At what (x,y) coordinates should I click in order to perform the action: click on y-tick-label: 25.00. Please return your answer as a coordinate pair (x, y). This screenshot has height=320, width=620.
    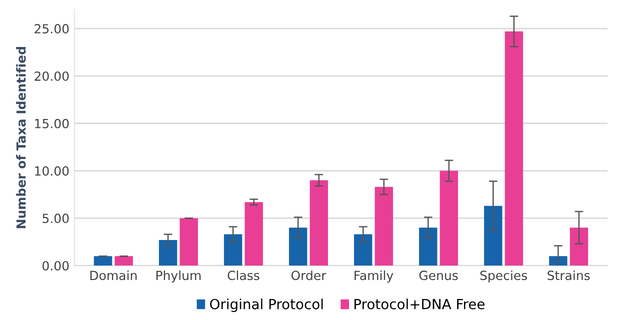
    Looking at the image, I should click on (51, 29).